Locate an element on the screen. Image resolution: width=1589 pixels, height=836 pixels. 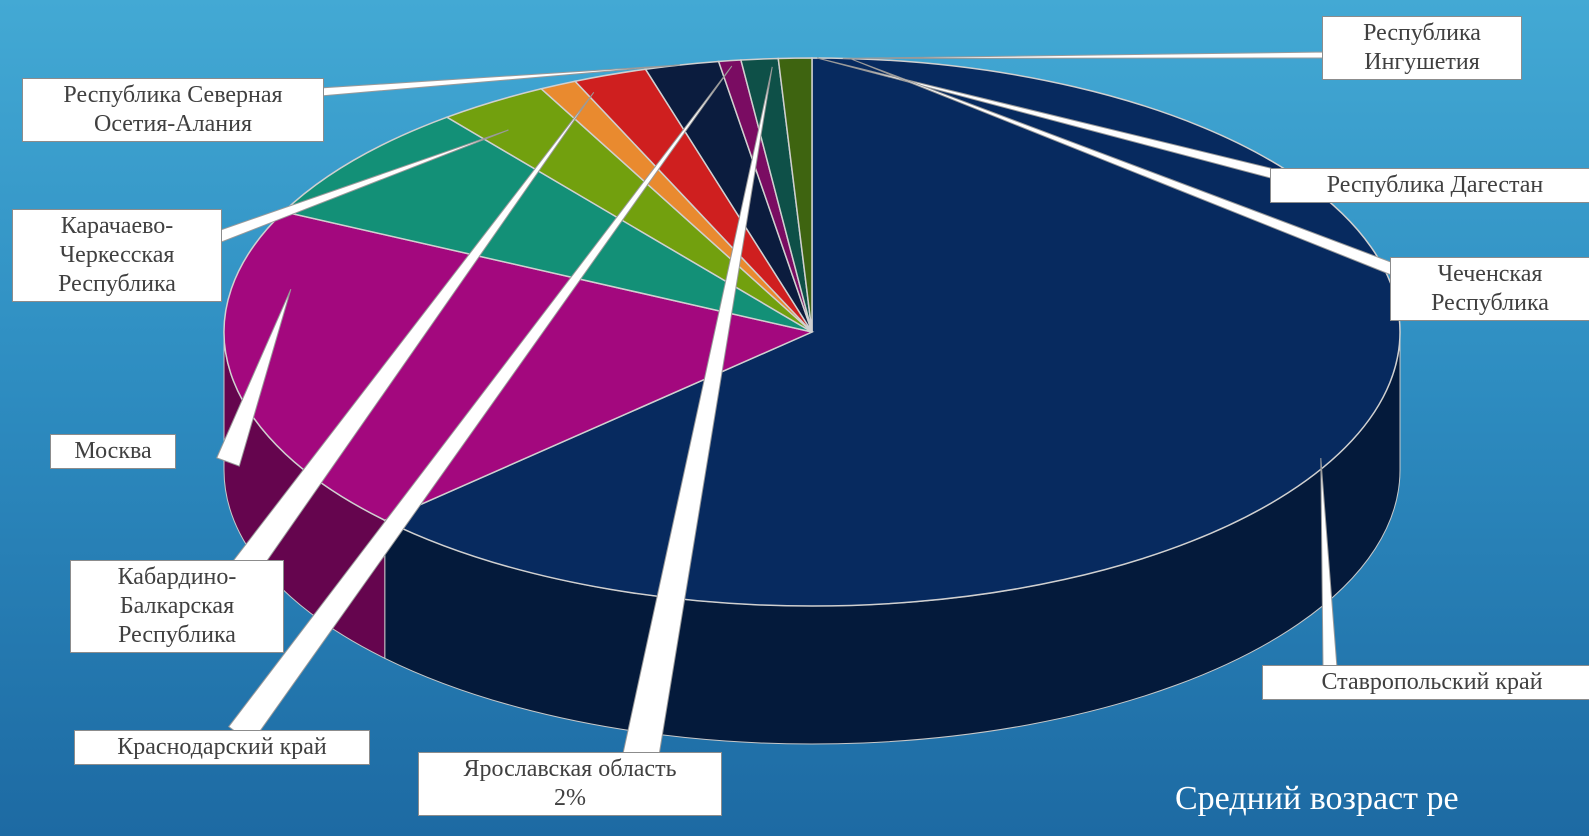
label-kabardino: Кабардино-Балкарская Республика is located at coordinates (177, 606).